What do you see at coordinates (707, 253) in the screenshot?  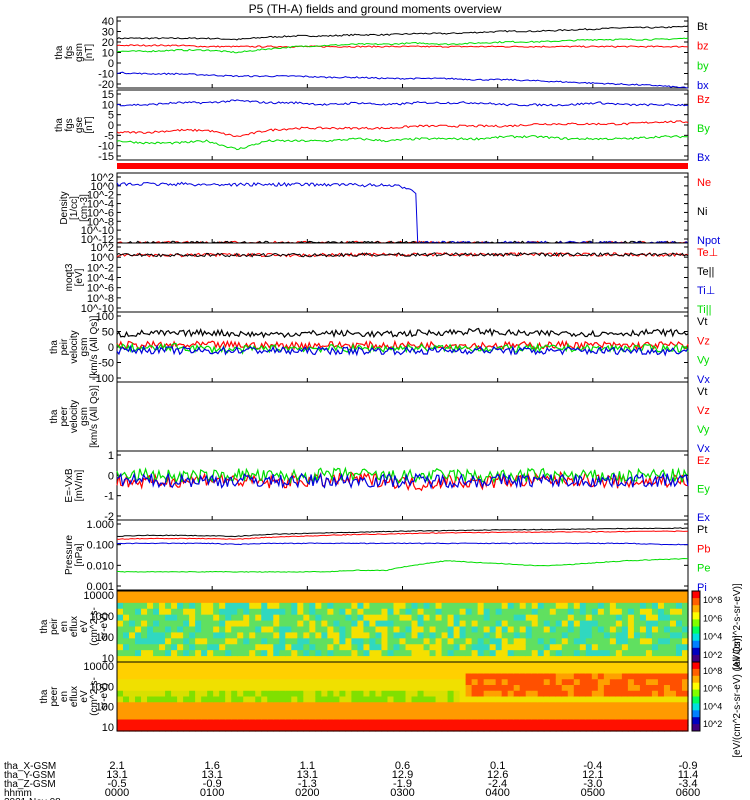 I see `legend-label: Te⊥` at bounding box center [707, 253].